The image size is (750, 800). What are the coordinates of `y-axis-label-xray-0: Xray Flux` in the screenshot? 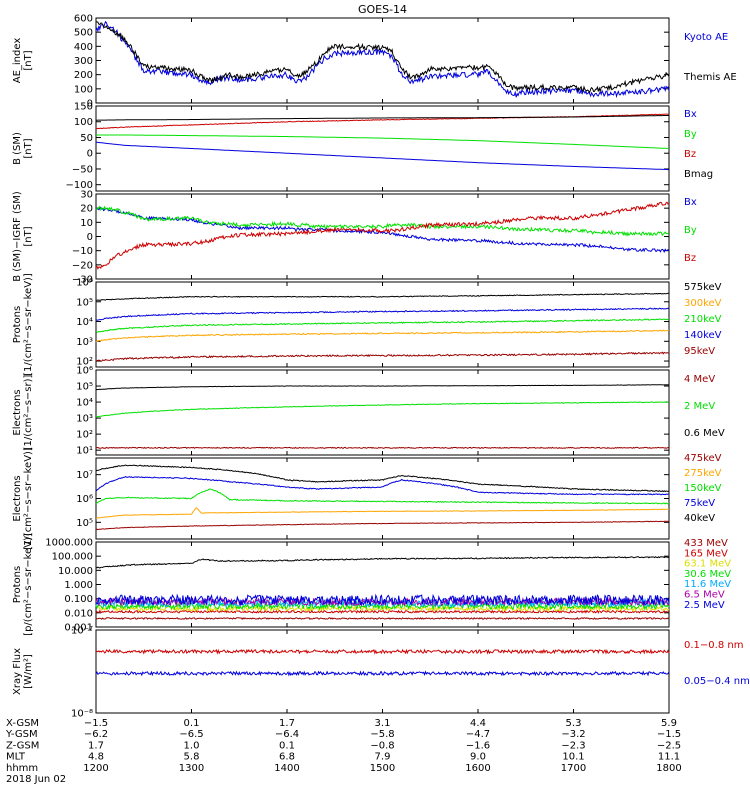 It's located at (17, 671).